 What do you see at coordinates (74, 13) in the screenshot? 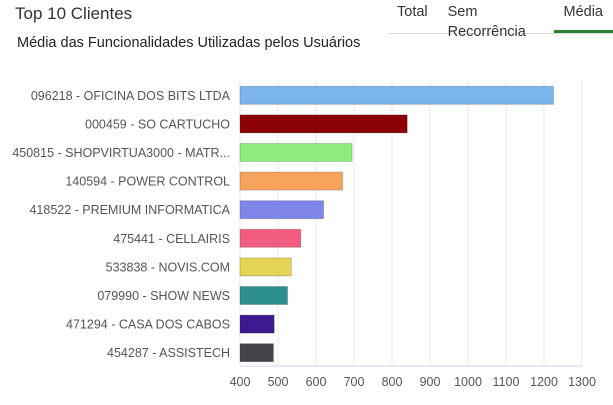
I see `chart-title: Top 10 Clientes` at bounding box center [74, 13].